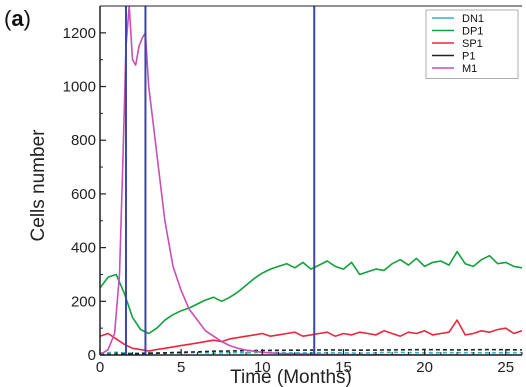  I want to click on legend-label-sp1: SP1, so click(472, 44).